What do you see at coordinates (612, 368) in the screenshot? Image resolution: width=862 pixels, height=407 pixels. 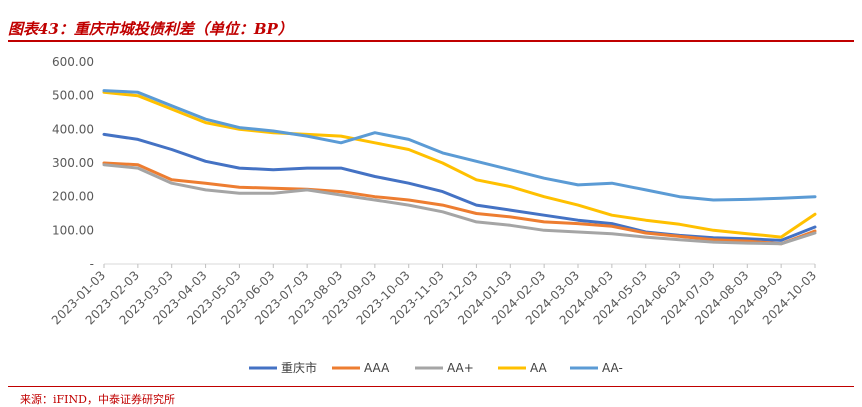 I see `legend-label: AA-` at bounding box center [612, 368].